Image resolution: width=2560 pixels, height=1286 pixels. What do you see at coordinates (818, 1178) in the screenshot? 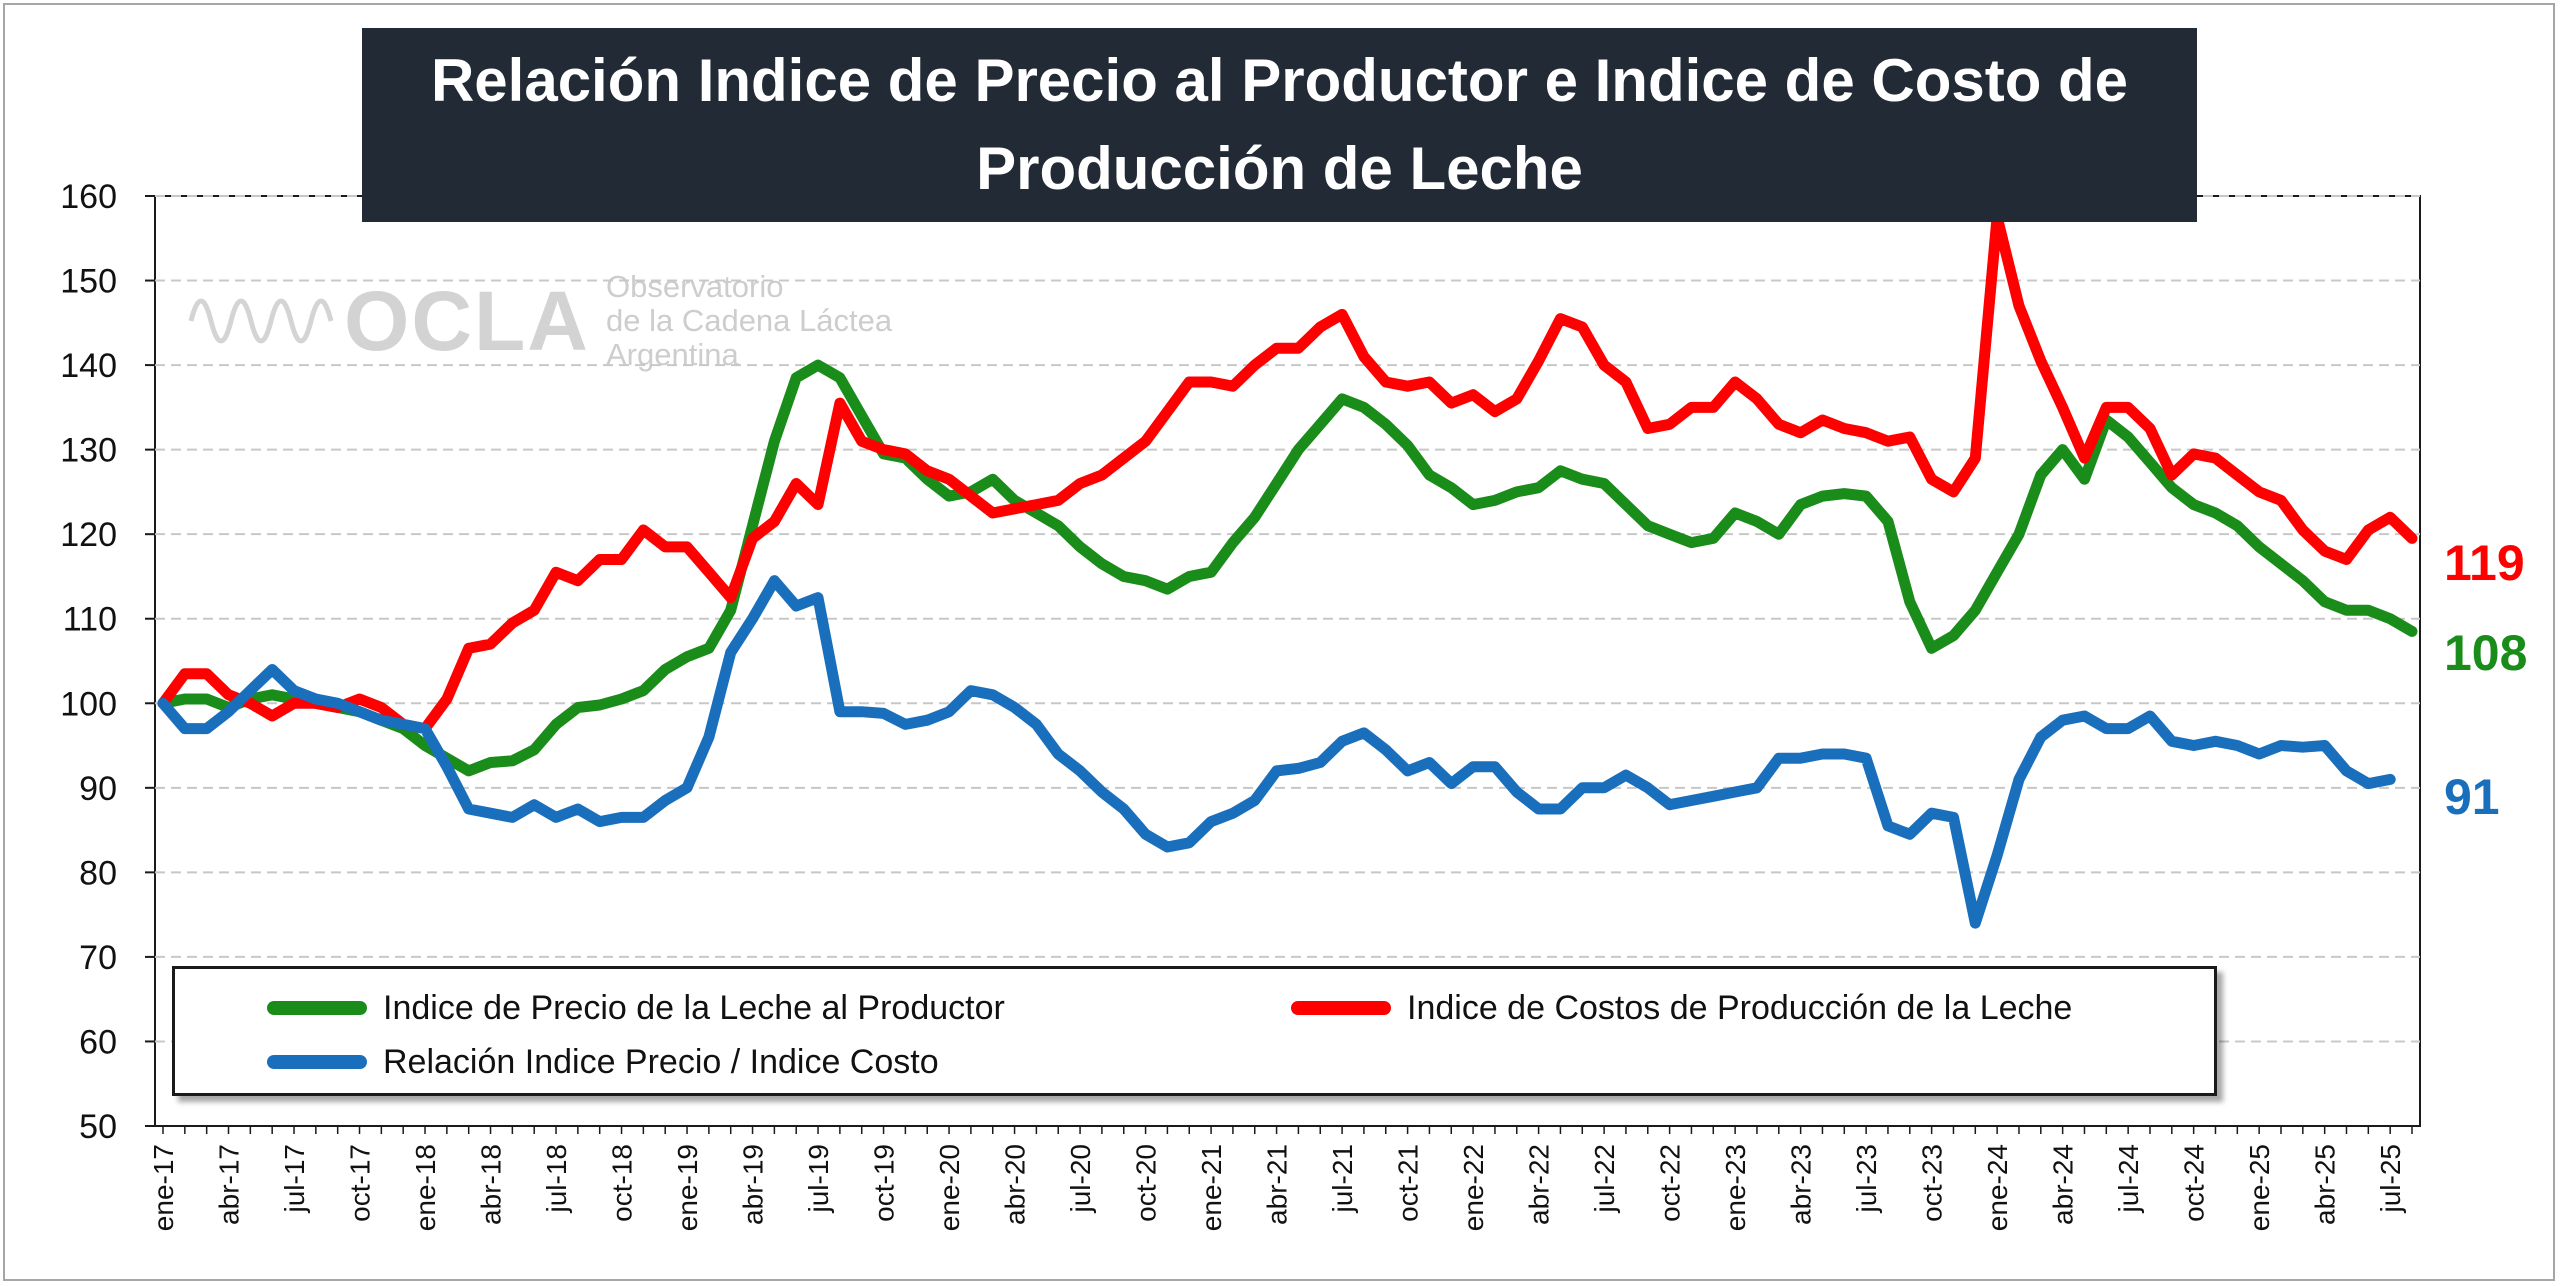
I see `x-tick-label: jul-19` at bounding box center [818, 1178].